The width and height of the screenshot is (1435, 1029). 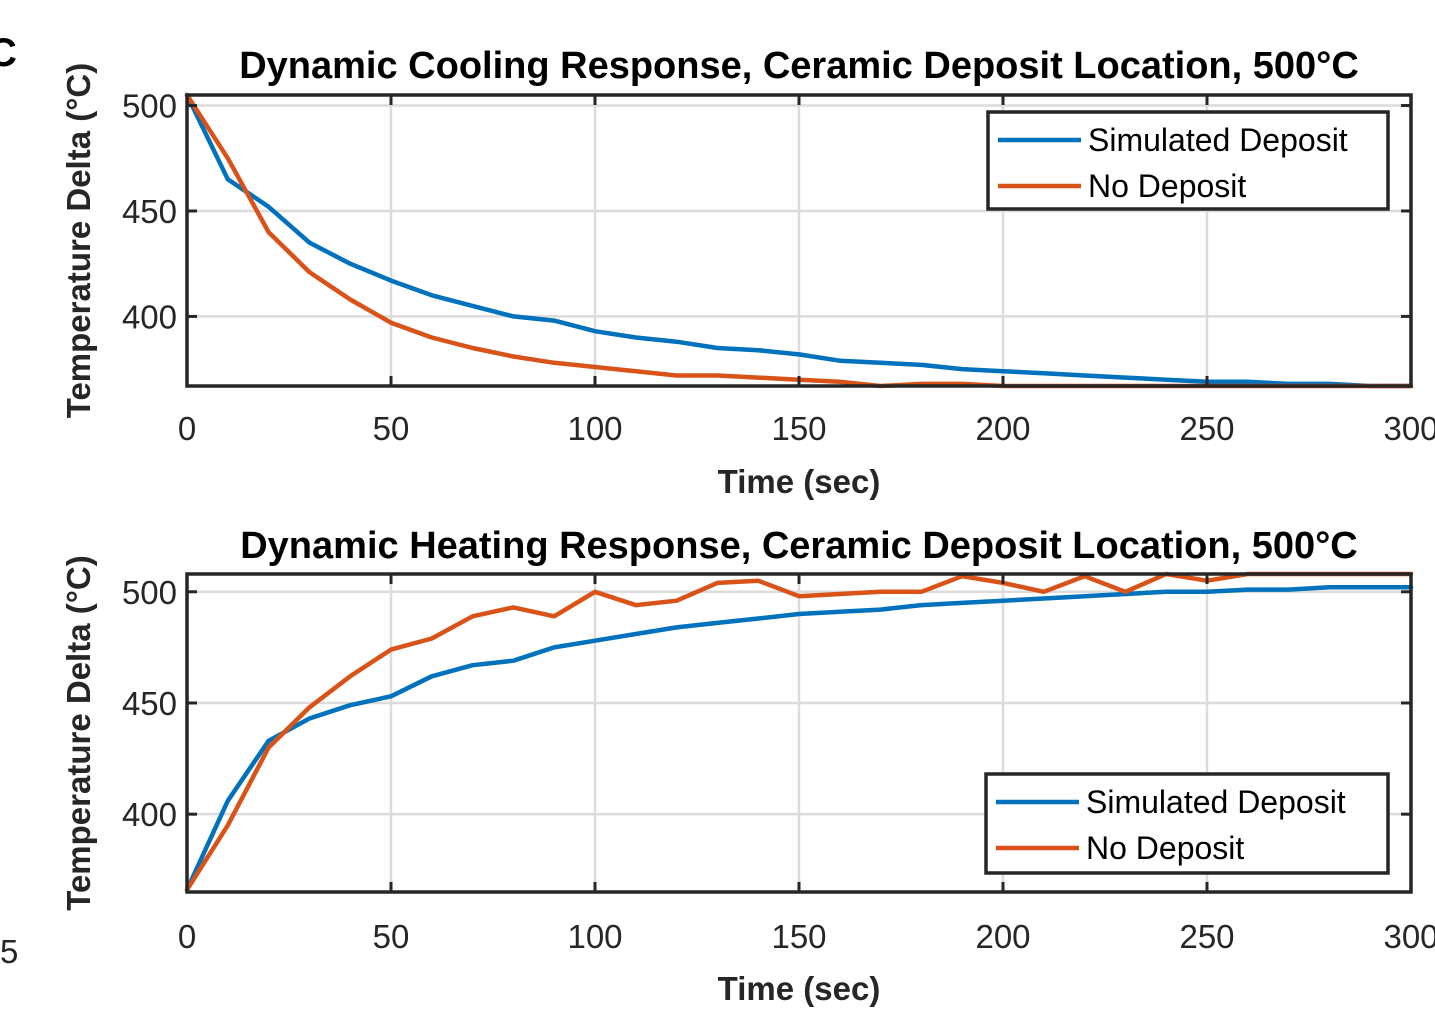 What do you see at coordinates (9, 951) in the screenshot?
I see `edge-digit: 5` at bounding box center [9, 951].